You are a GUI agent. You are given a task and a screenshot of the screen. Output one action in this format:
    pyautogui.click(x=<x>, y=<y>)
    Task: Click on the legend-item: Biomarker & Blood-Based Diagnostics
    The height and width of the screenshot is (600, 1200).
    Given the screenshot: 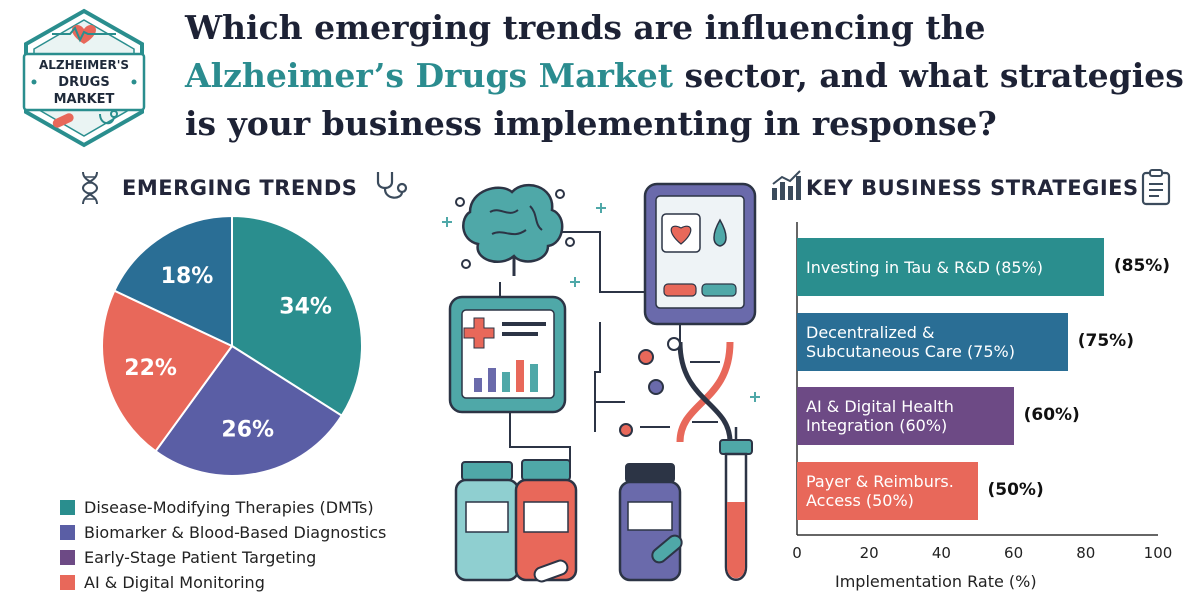 What is the action you would take?
    pyautogui.click(x=223, y=532)
    